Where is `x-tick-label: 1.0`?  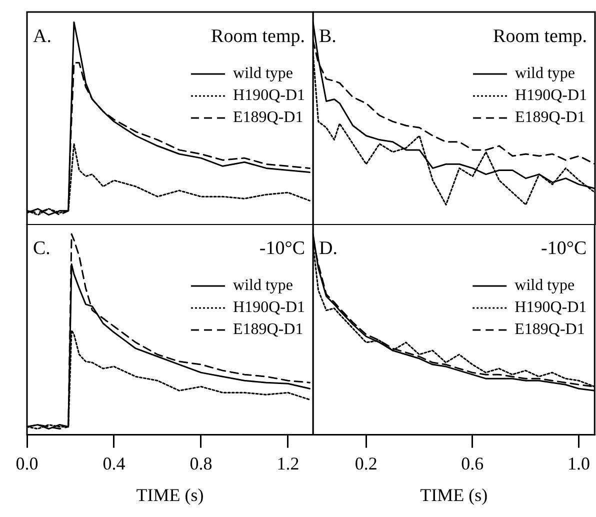 x-tick-label: 1.0 is located at coordinates (578, 463).